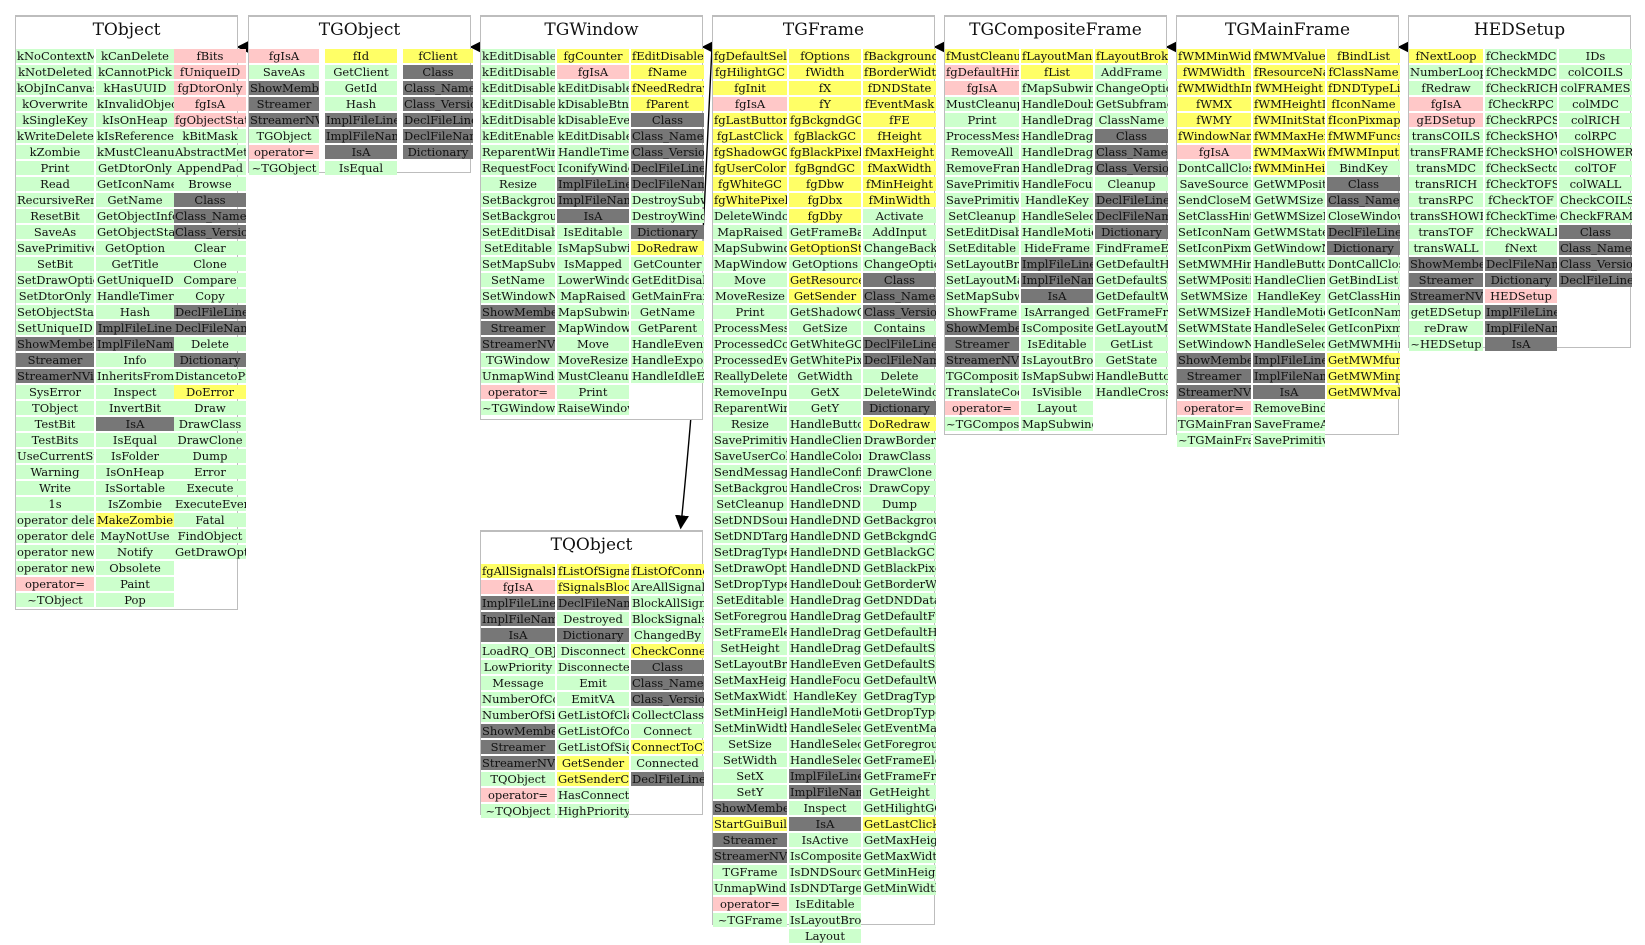 This screenshot has width=1645, height=945. I want to click on member-entry: DontCallClose, so click(1214, 168).